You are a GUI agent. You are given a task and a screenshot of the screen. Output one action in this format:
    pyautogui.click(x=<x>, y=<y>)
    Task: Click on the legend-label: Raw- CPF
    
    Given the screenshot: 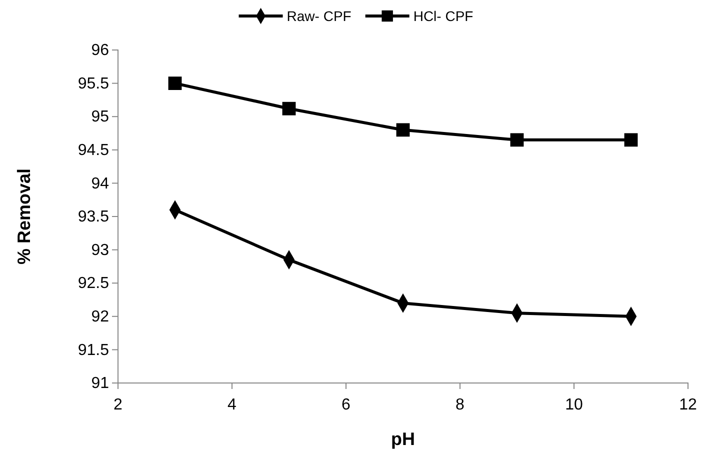 What is the action you would take?
    pyautogui.click(x=319, y=16)
    